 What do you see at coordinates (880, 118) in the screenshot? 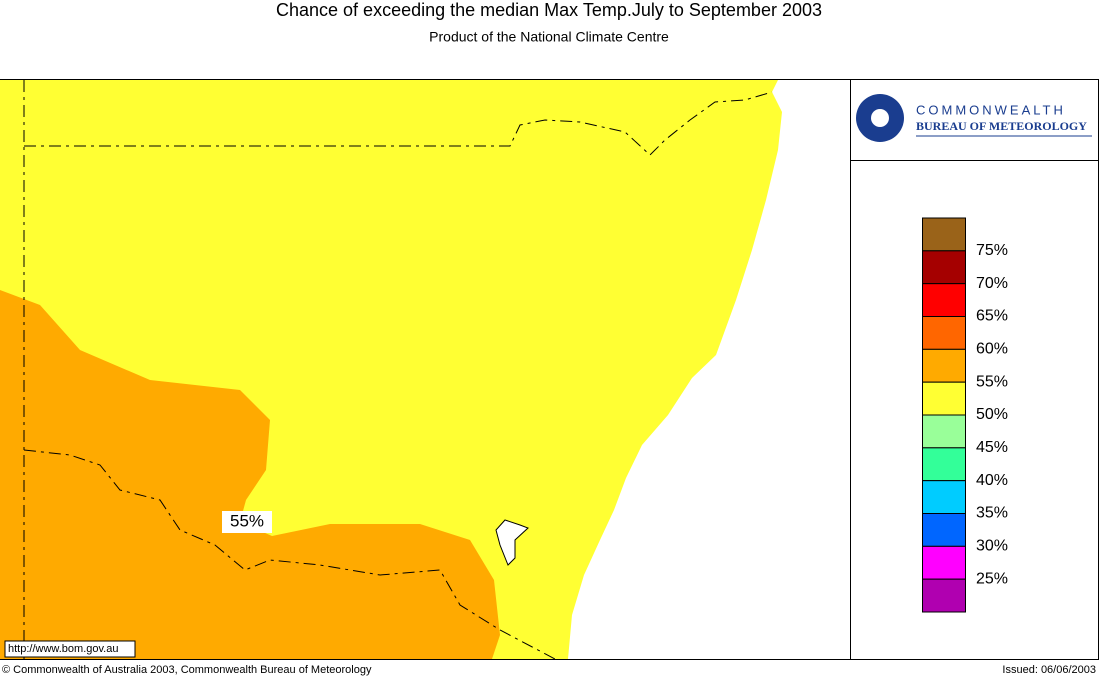
I see `logo-emblem` at bounding box center [880, 118].